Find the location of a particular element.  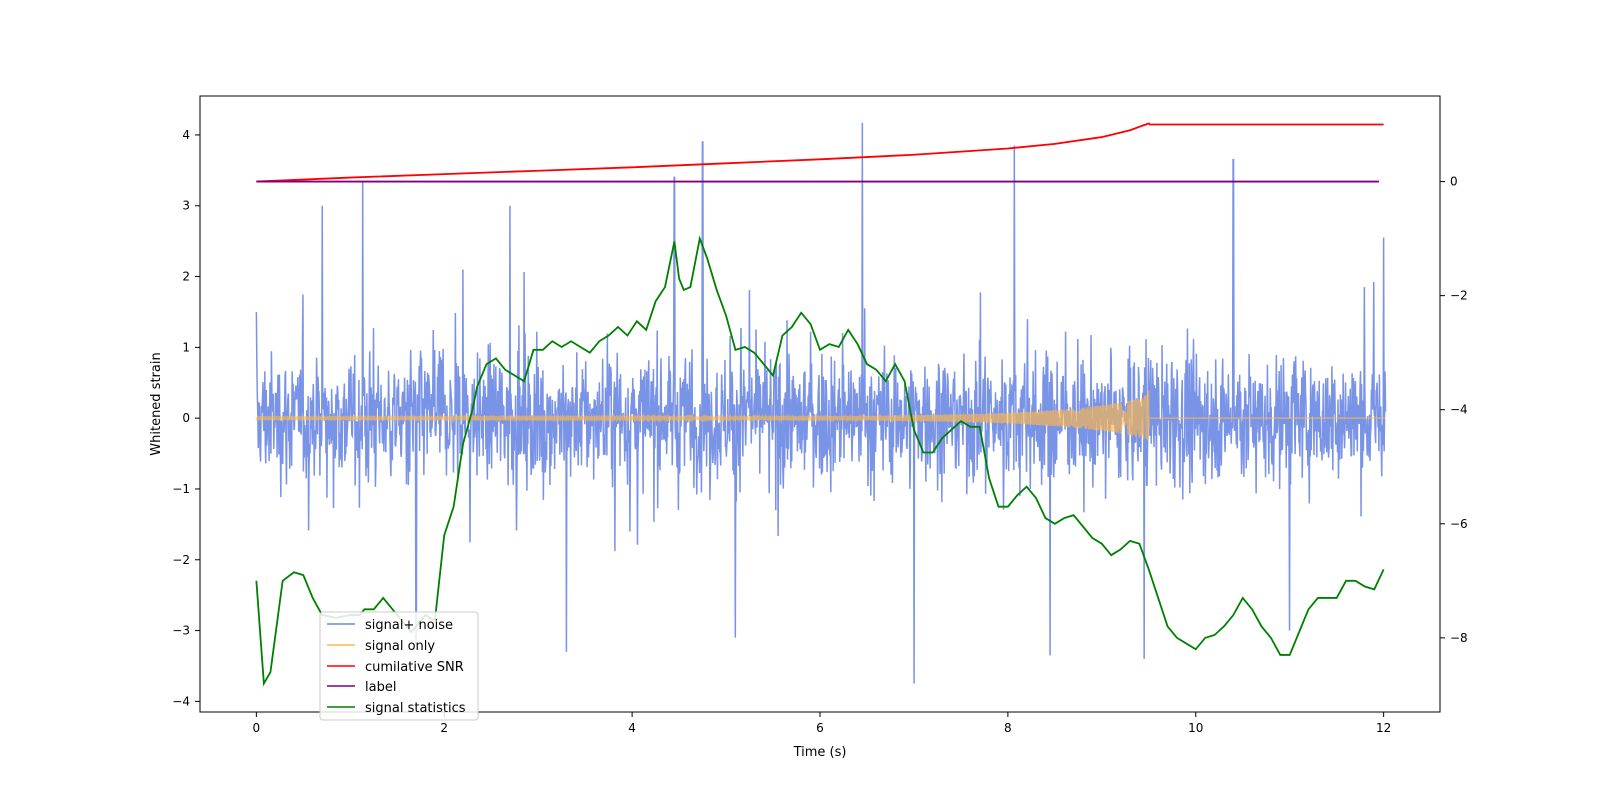

x-tick-label: 8 is located at coordinates (1008, 728).